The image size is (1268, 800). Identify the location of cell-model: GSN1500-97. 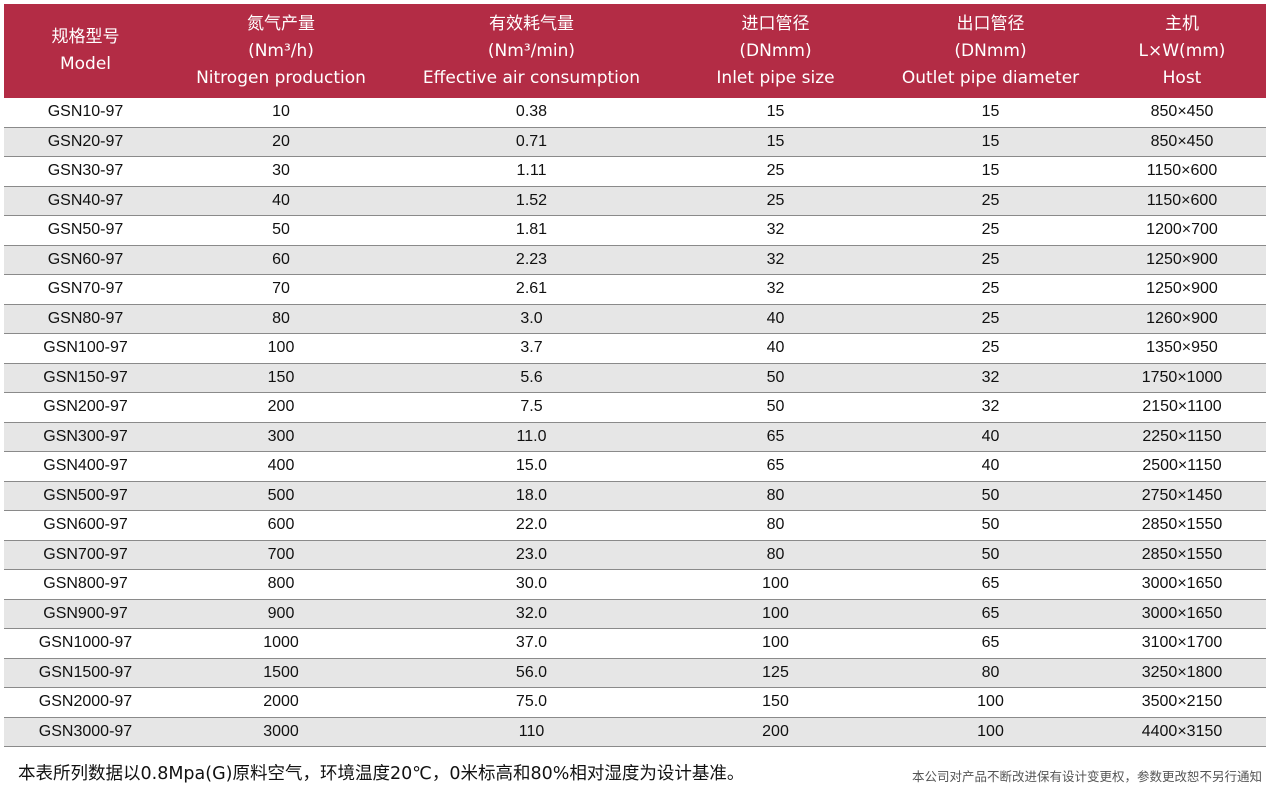
(85, 673).